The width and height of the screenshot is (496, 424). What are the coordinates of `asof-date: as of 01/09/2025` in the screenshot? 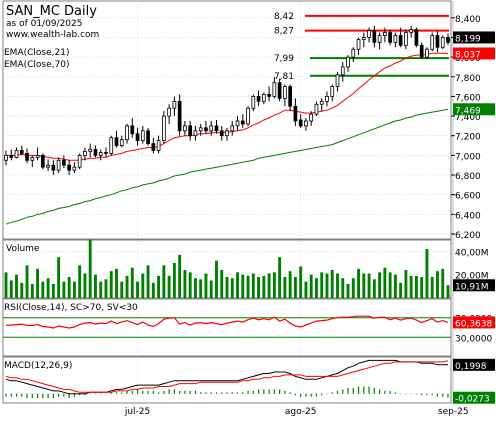 It's located at (44, 24).